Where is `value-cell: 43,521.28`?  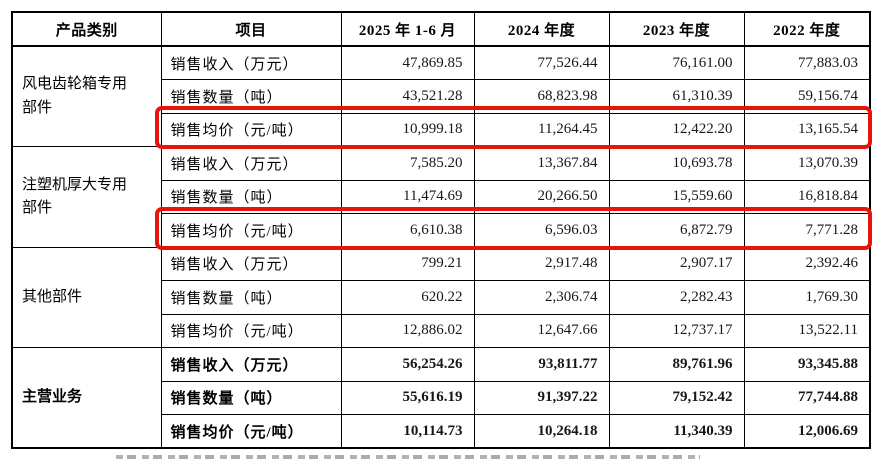
value-cell: 43,521.28 is located at coordinates (407, 96).